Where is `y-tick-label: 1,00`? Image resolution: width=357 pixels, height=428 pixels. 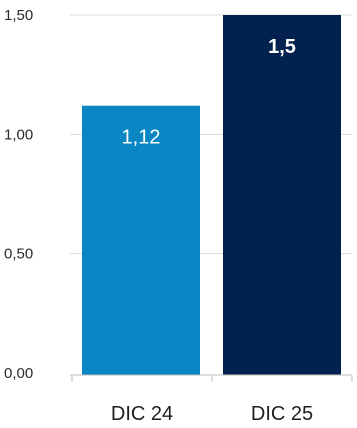
y-tick-label: 1,00 is located at coordinates (18, 134).